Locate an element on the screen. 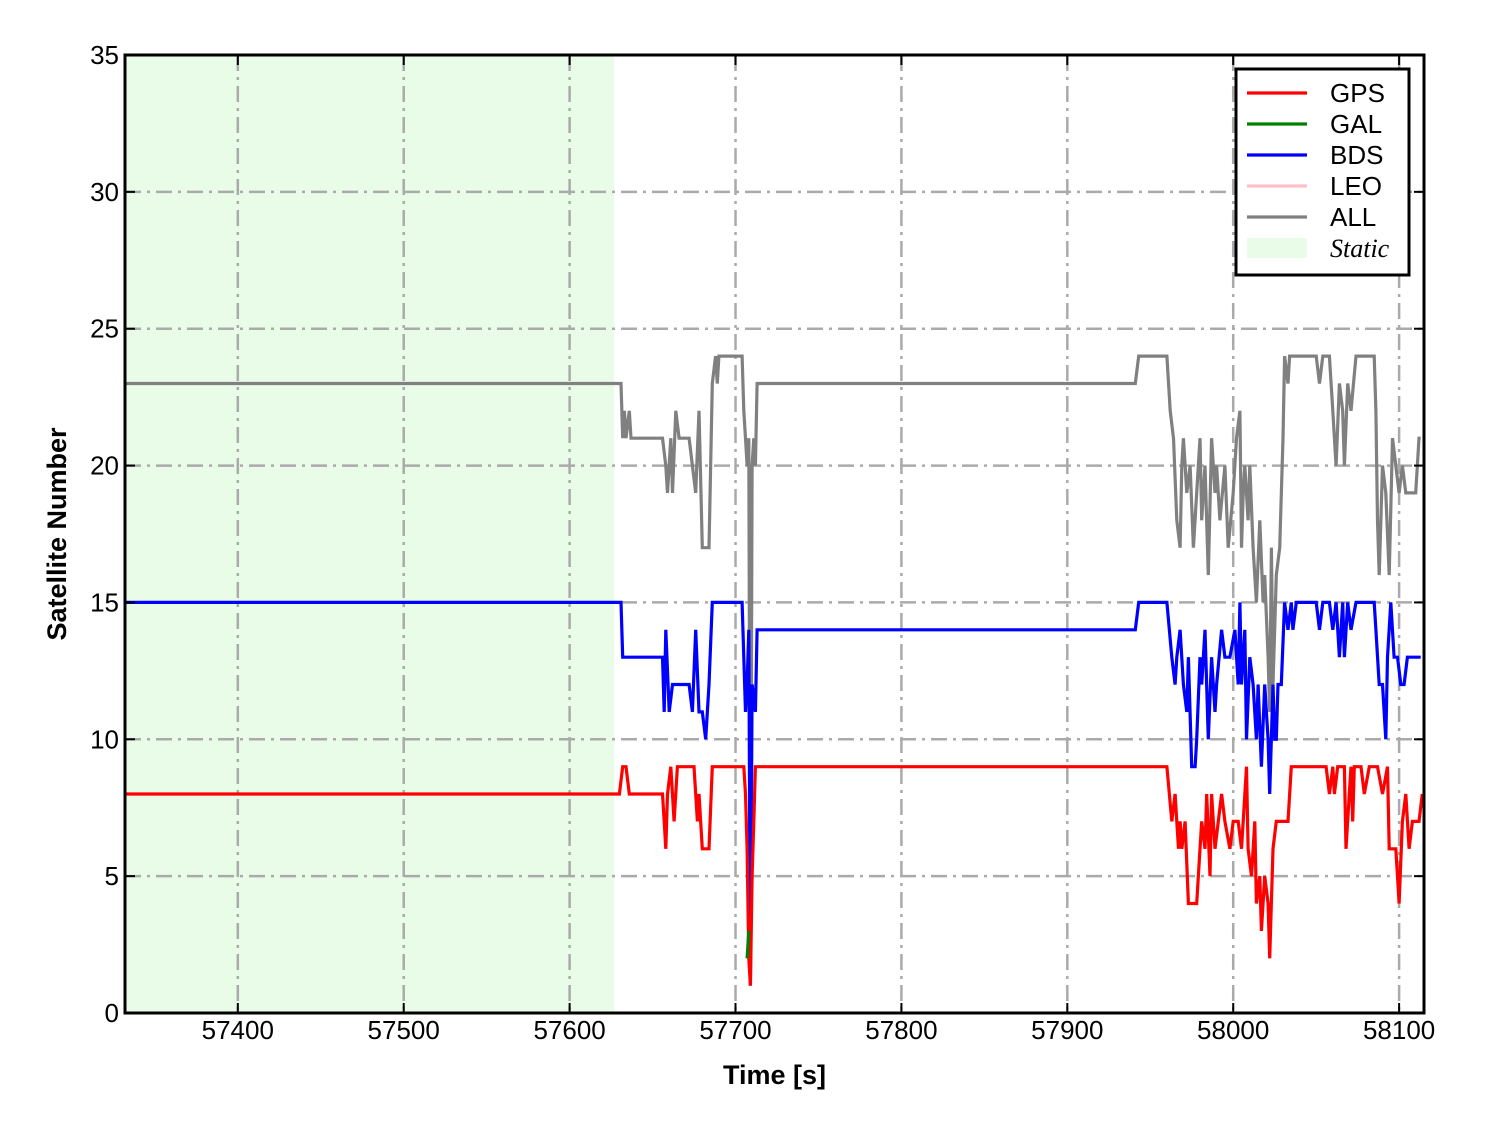 The image size is (1488, 1133). y-tick-label: 30 is located at coordinates (104, 192).